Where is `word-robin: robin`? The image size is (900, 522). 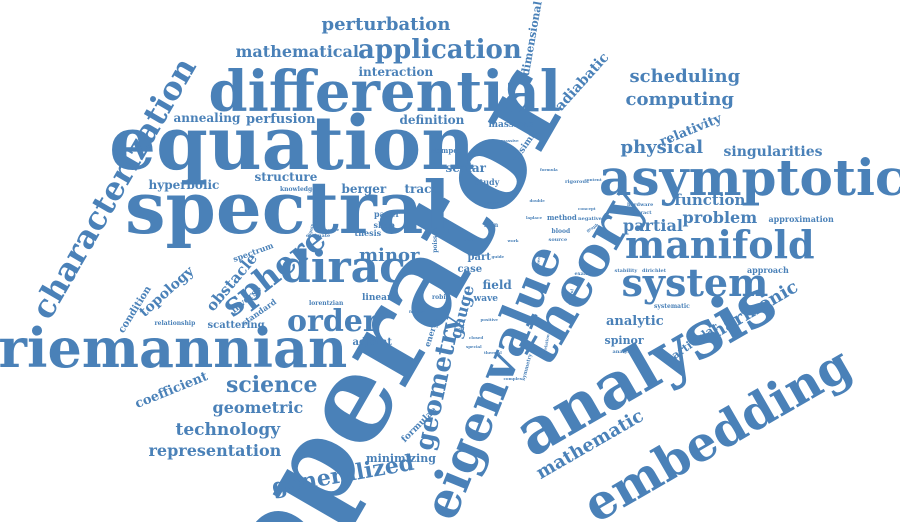 word-robin: robin is located at coordinates (441, 297).